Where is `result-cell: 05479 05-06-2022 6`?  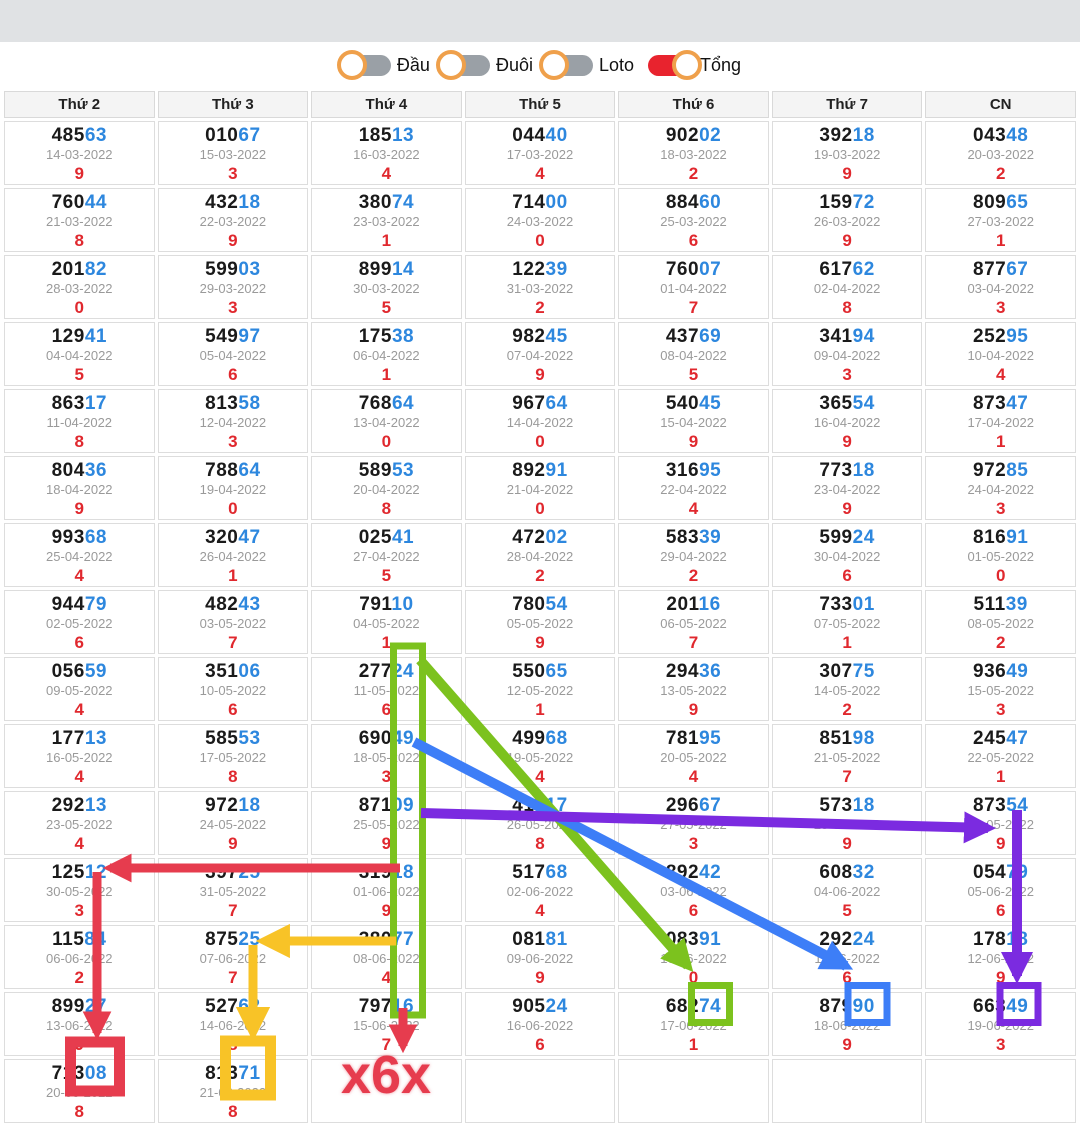 result-cell: 05479 05-06-2022 6 is located at coordinates (1000, 890).